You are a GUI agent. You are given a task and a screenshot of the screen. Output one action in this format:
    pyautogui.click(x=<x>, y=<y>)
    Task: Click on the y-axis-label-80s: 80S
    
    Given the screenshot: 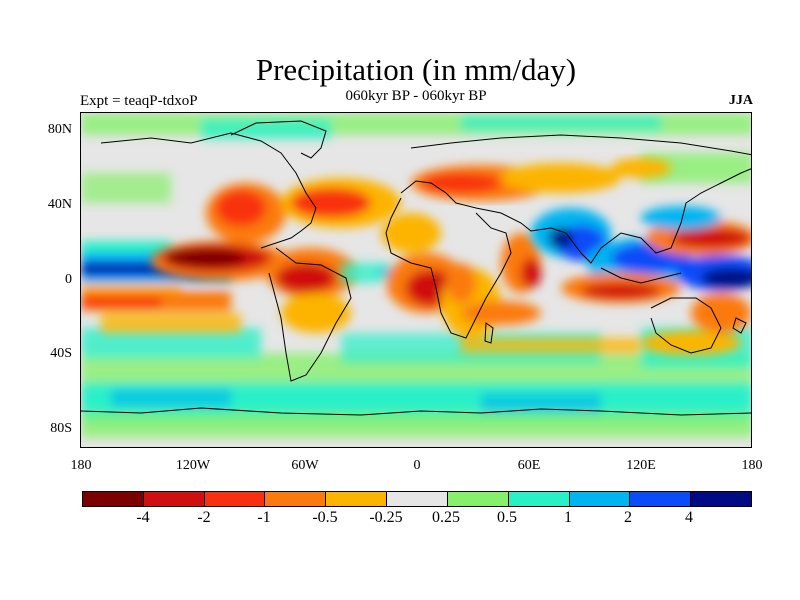 What is the action you would take?
    pyautogui.click(x=61, y=428)
    